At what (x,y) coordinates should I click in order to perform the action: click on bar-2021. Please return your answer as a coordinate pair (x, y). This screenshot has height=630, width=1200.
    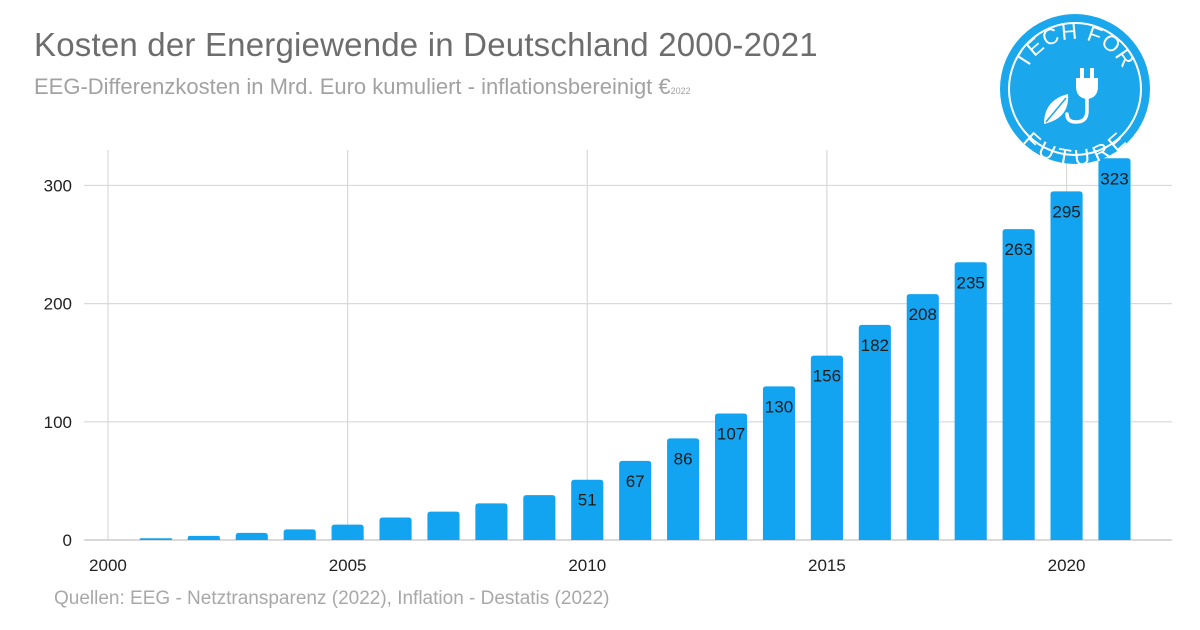
    Looking at the image, I should click on (1114, 349).